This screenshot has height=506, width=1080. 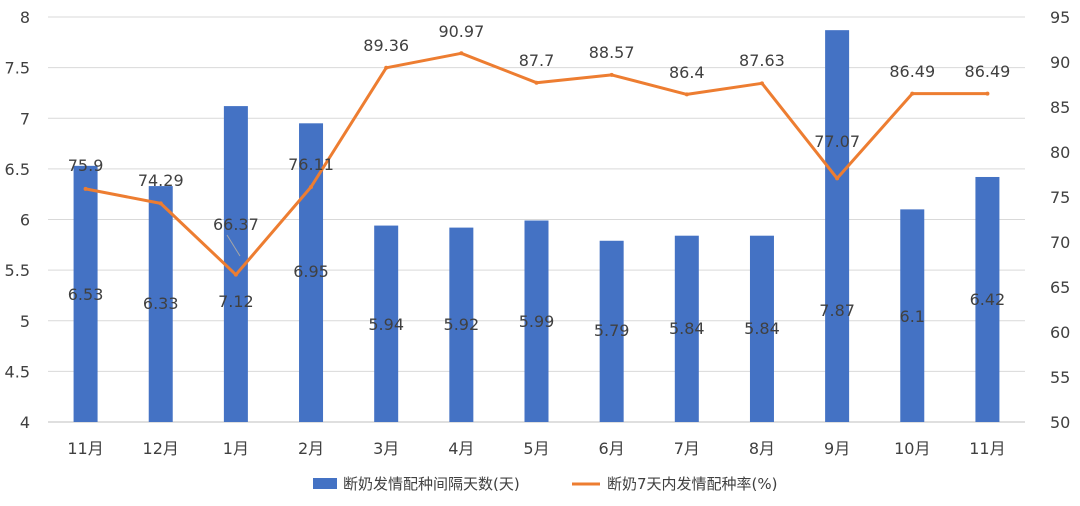 What do you see at coordinates (461, 448) in the screenshot?
I see `x-tick-label: 4月` at bounding box center [461, 448].